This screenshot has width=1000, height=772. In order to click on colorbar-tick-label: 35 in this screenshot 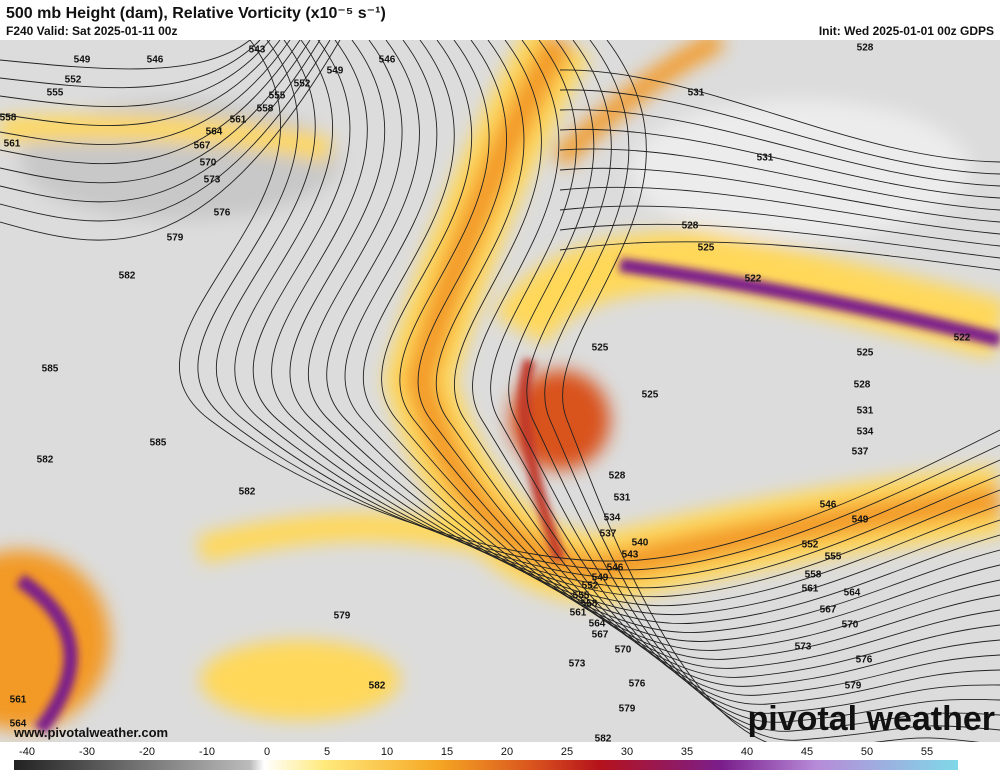, I will do `click(687, 752)`.